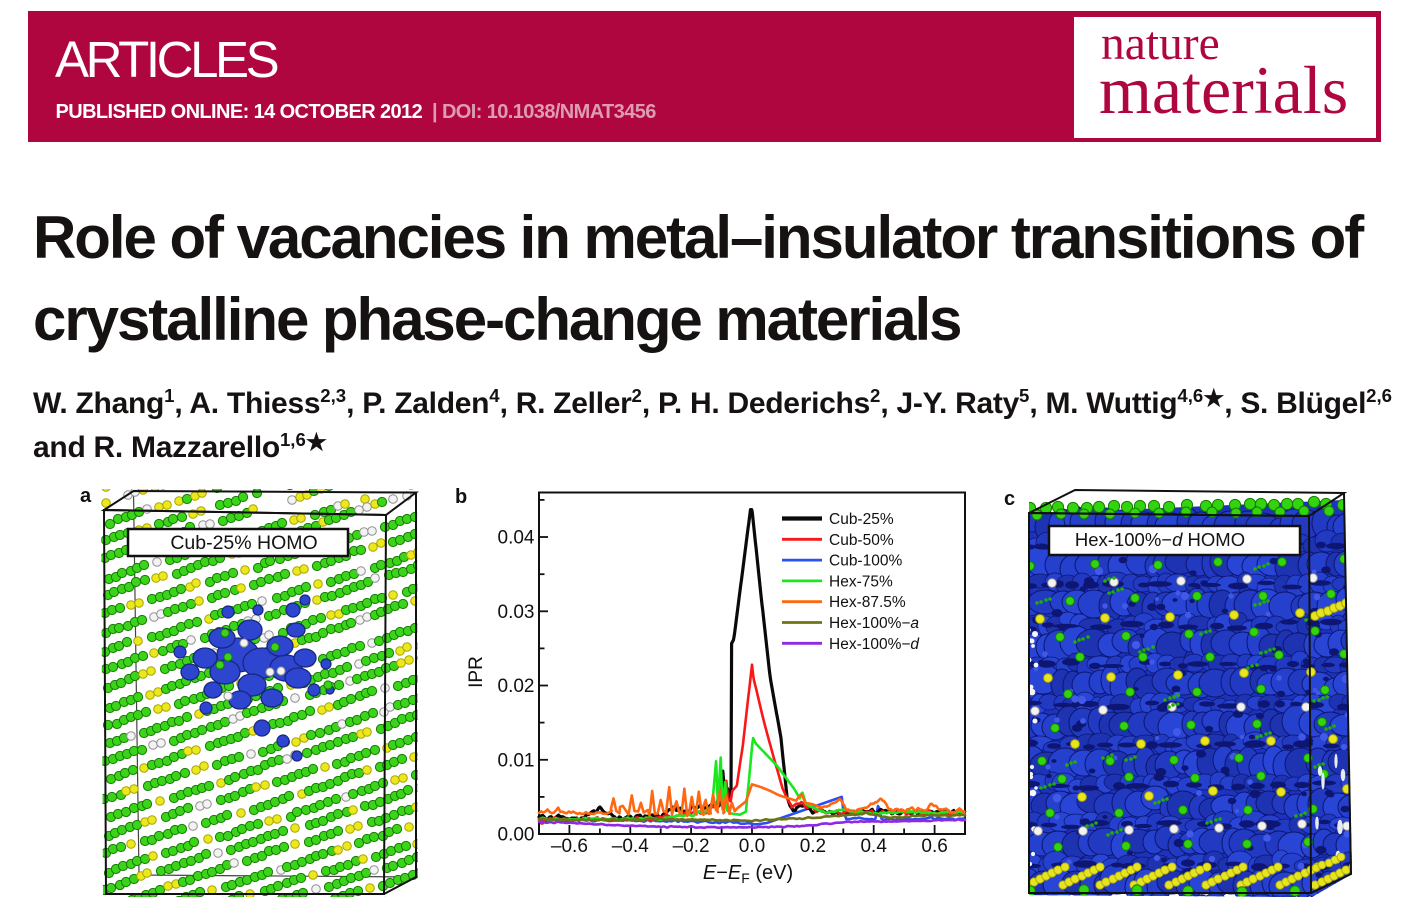 This screenshot has height=920, width=1416. Describe the element at coordinates (1160, 539) in the screenshot. I see `svg-text: Hex-100%−d HOMO` at that location.